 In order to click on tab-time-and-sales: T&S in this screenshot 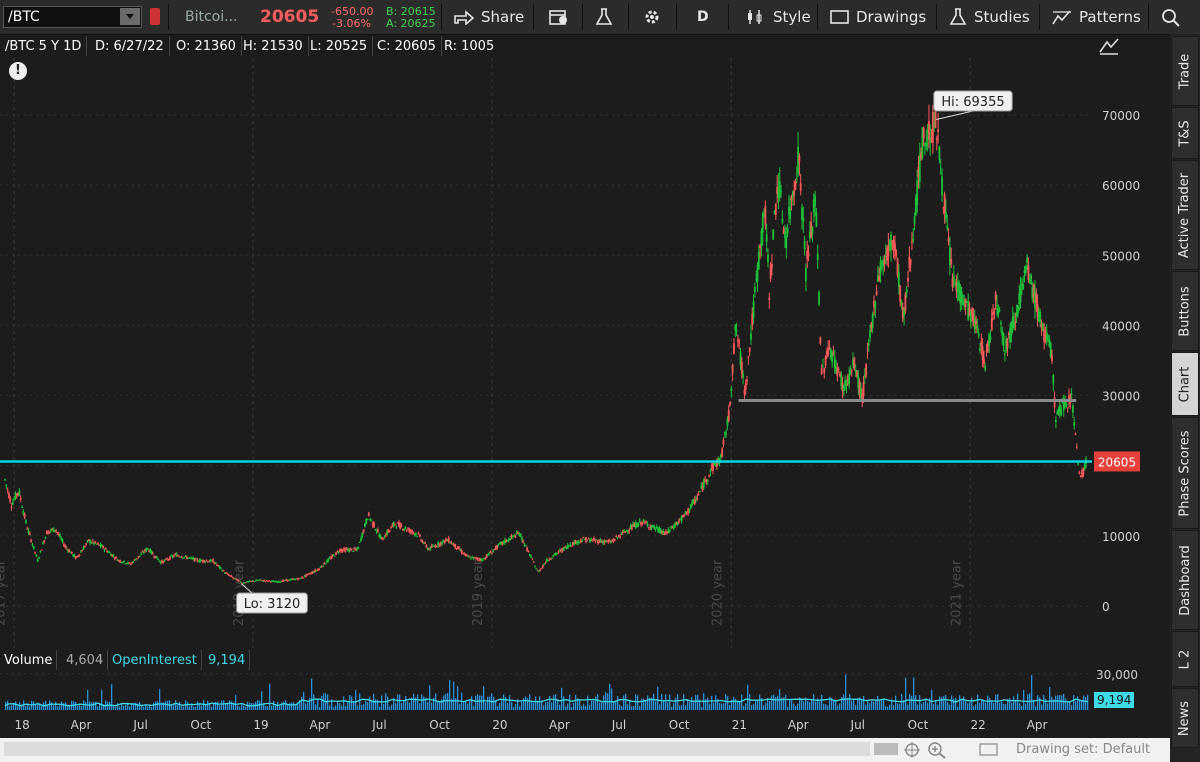, I will do `click(1185, 133)`.